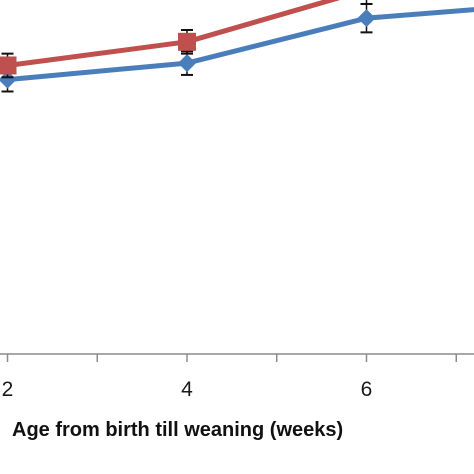 This screenshot has height=474, width=474. Describe the element at coordinates (187, 389) in the screenshot. I see `x-tick-label: 4` at that location.